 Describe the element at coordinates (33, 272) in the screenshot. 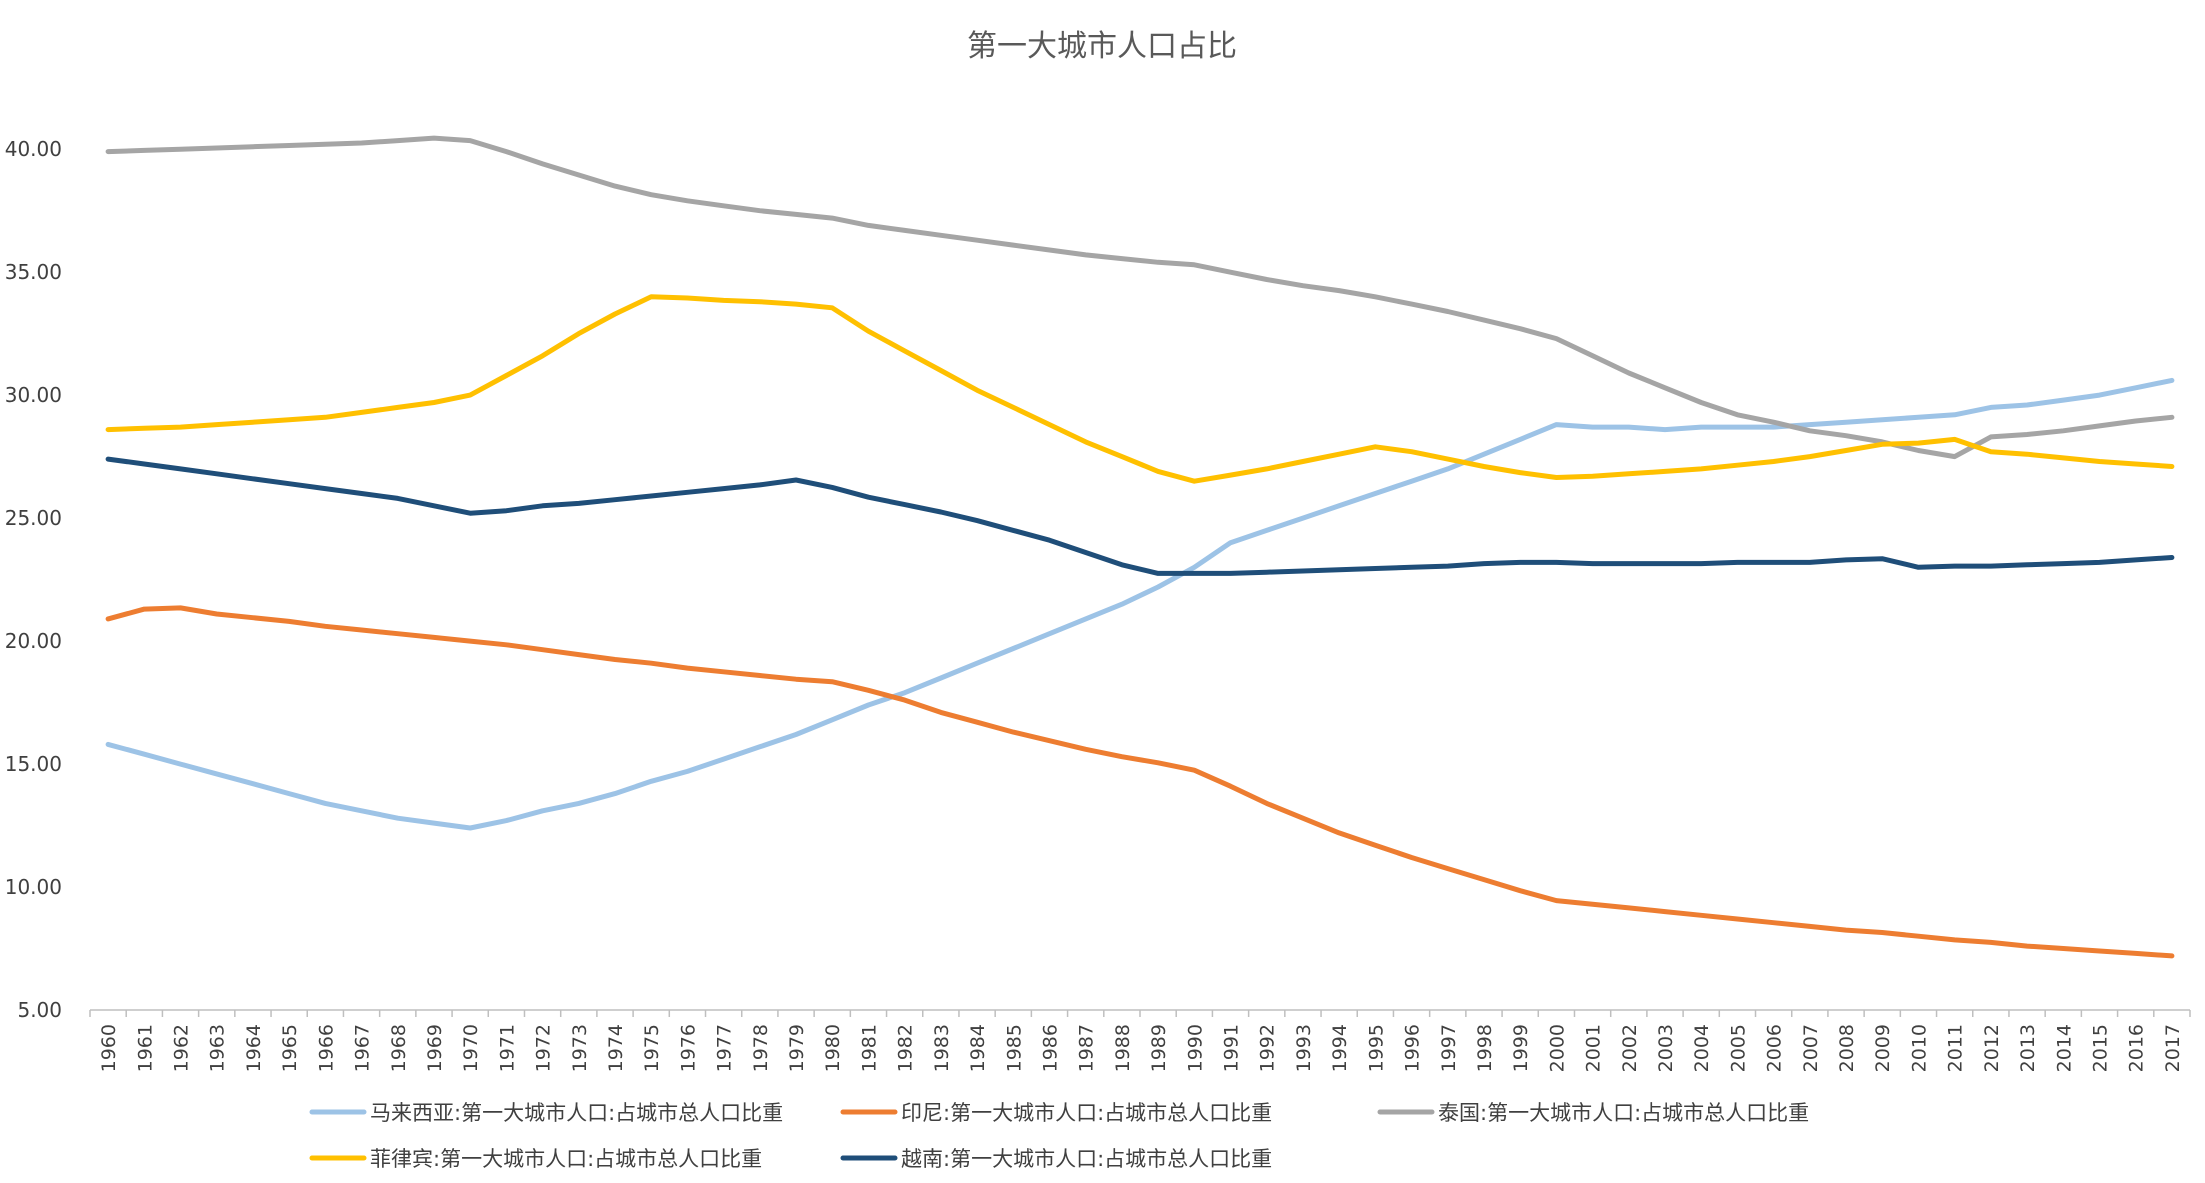

I see `y-tick-label: 35.00` at that location.